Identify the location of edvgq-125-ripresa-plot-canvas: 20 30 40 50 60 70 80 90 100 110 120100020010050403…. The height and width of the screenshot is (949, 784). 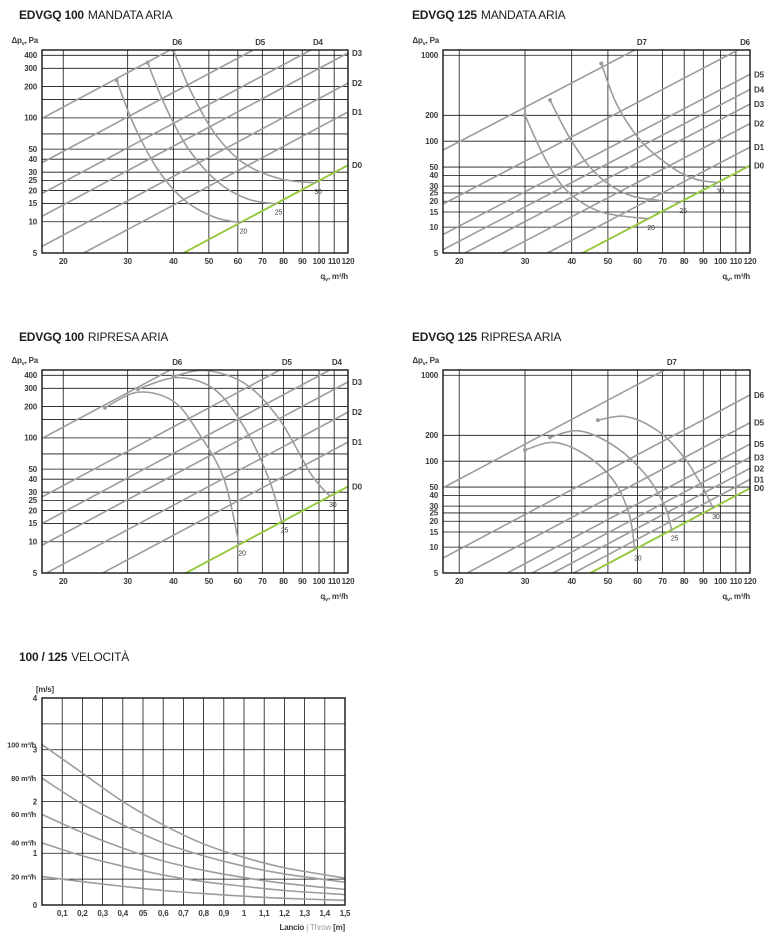
(588, 479).